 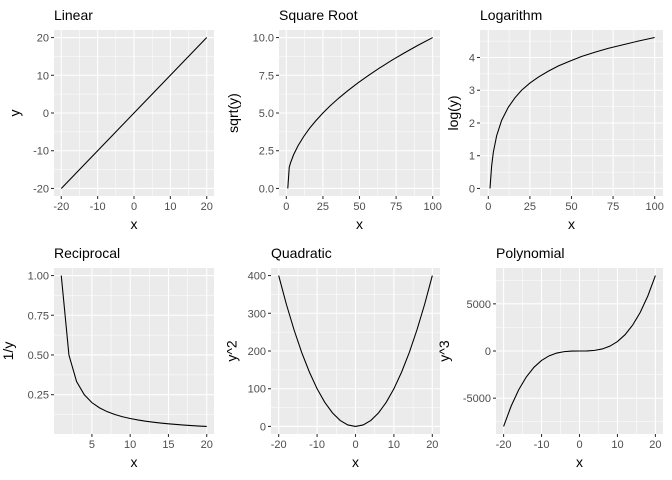 What do you see at coordinates (472, 189) in the screenshot?
I see `chart-logarithm-y-tick-label: 0` at bounding box center [472, 189].